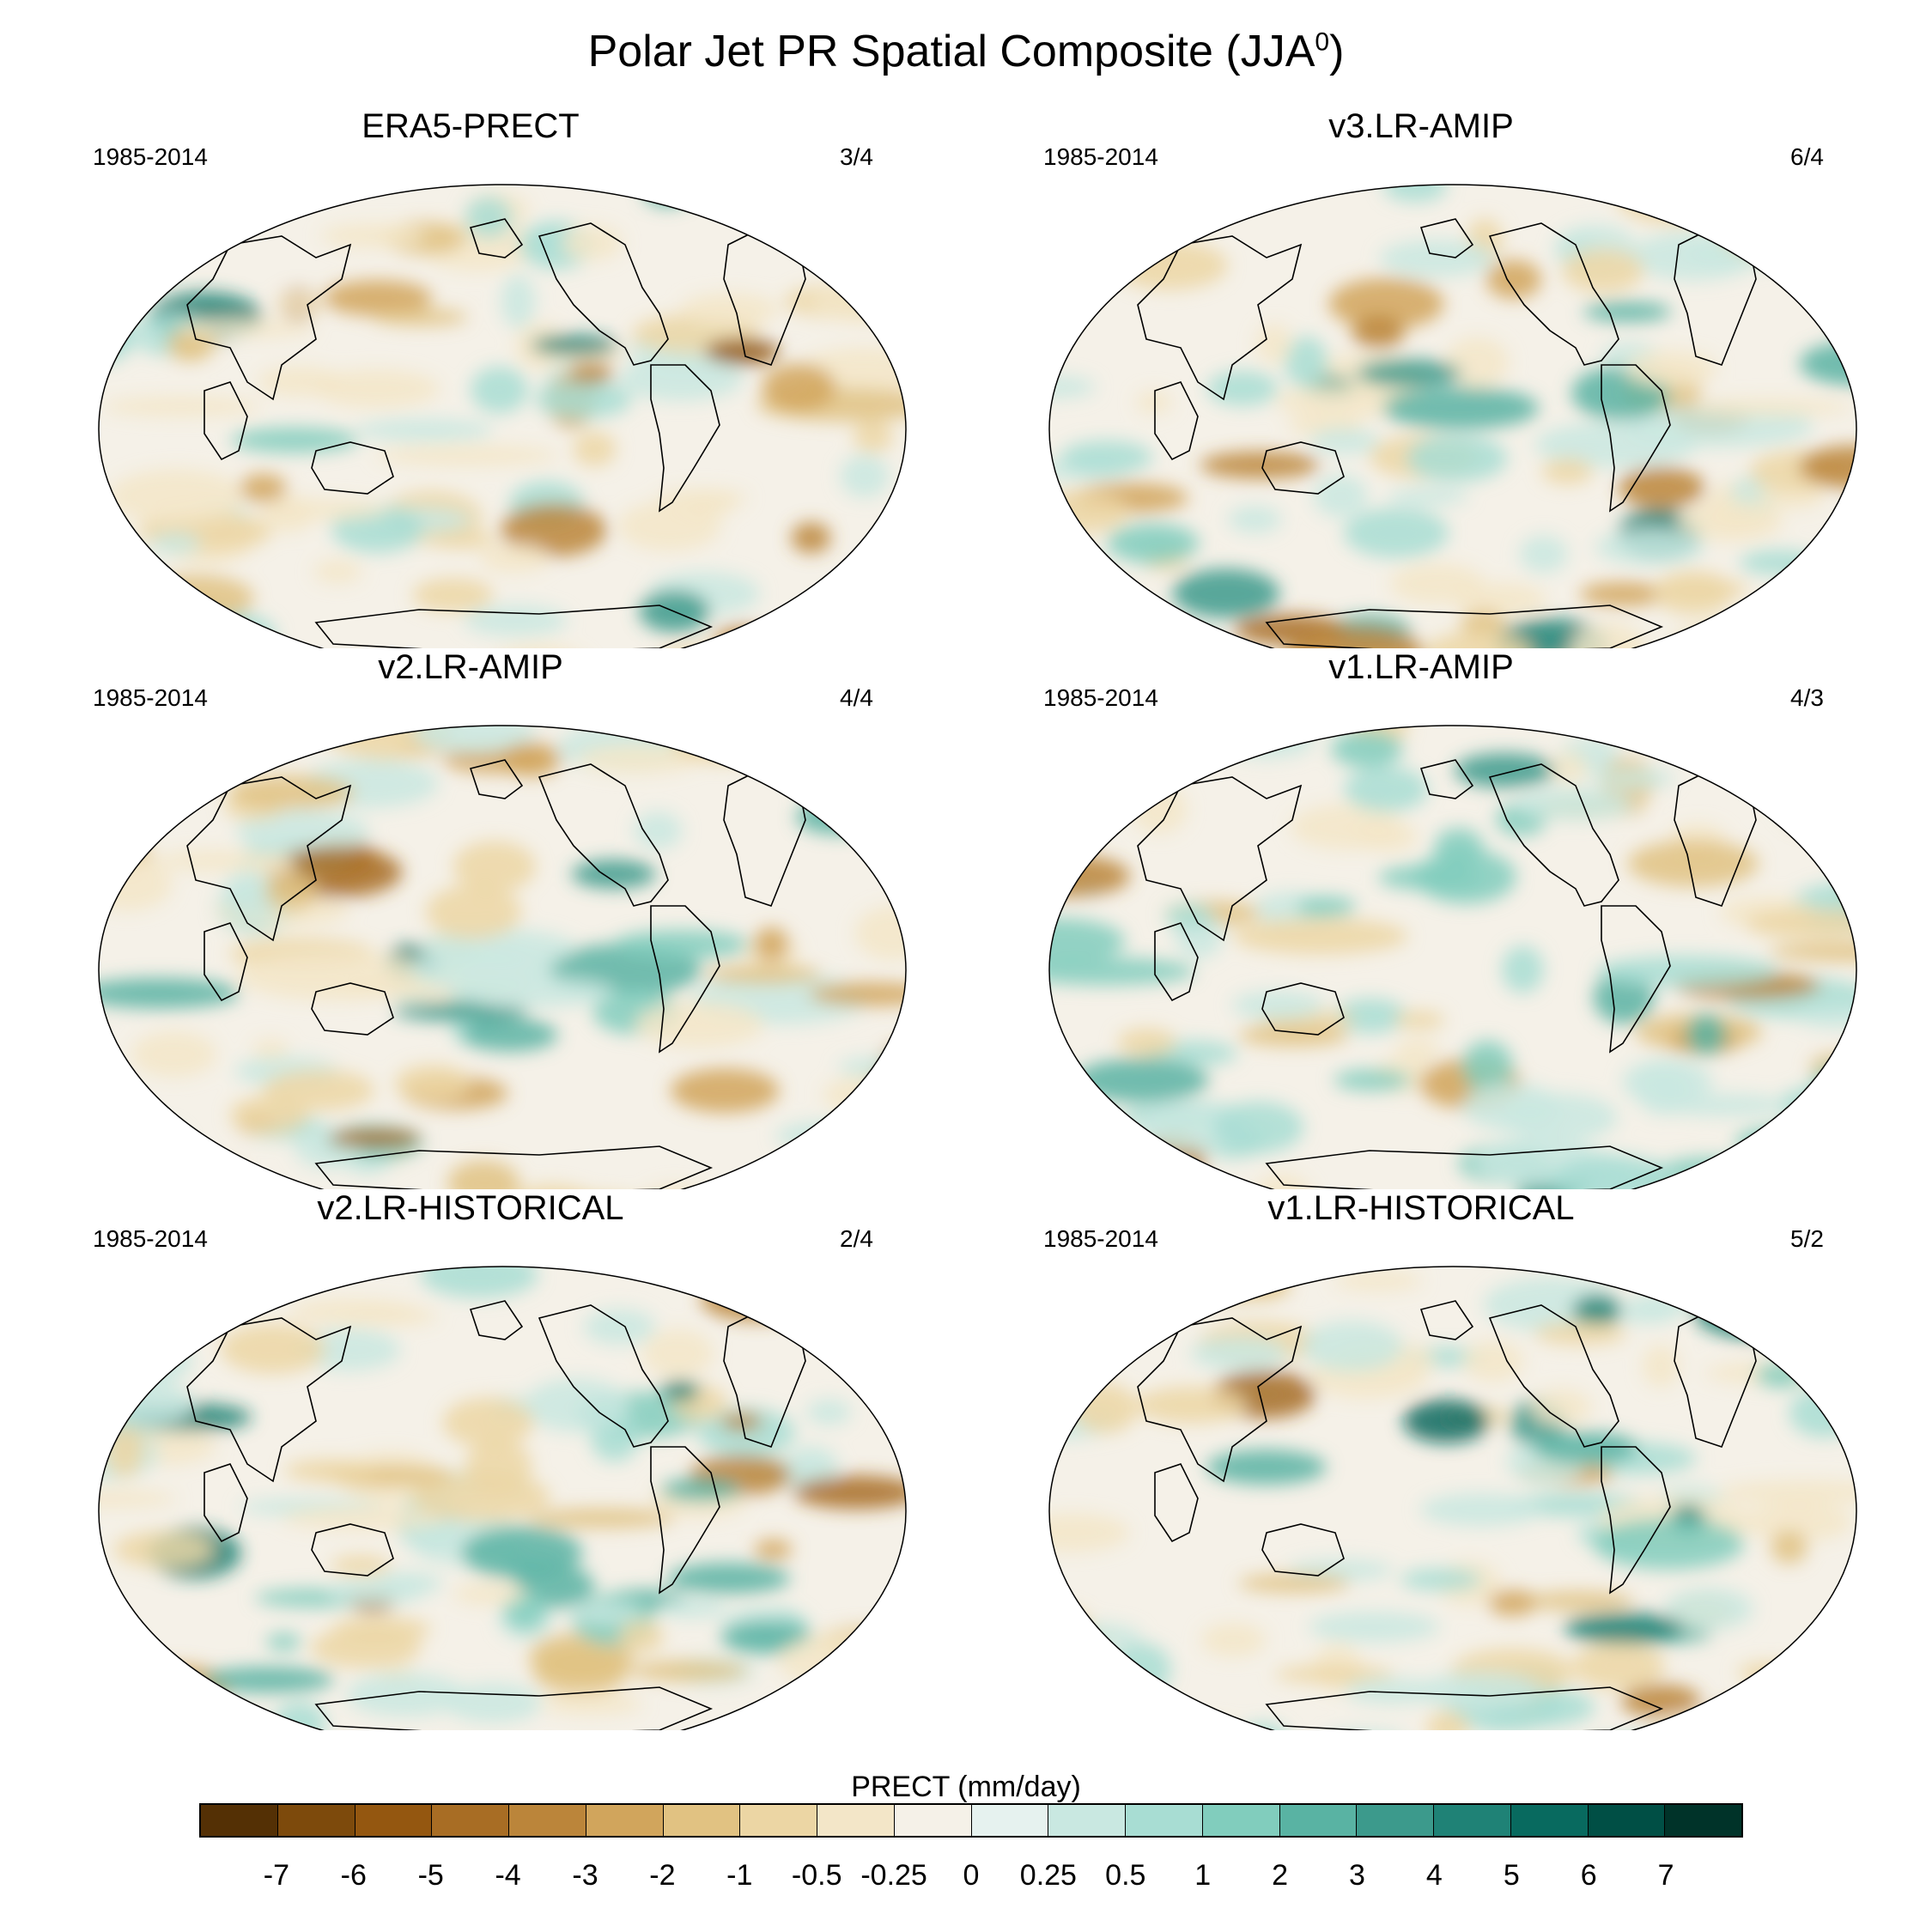 This screenshot has width=1932, height=1932. What do you see at coordinates (966, 1787) in the screenshot?
I see `colorbar-label: PRECT (mm/day)` at bounding box center [966, 1787].